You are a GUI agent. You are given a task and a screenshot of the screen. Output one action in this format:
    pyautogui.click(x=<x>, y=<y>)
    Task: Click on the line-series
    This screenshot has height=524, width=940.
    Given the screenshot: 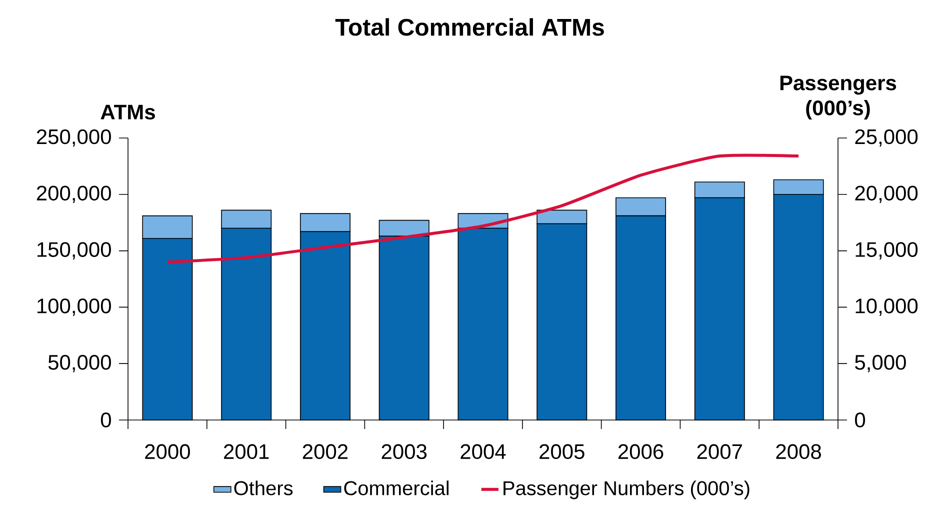 What is the action you would take?
    pyautogui.click(x=483, y=209)
    